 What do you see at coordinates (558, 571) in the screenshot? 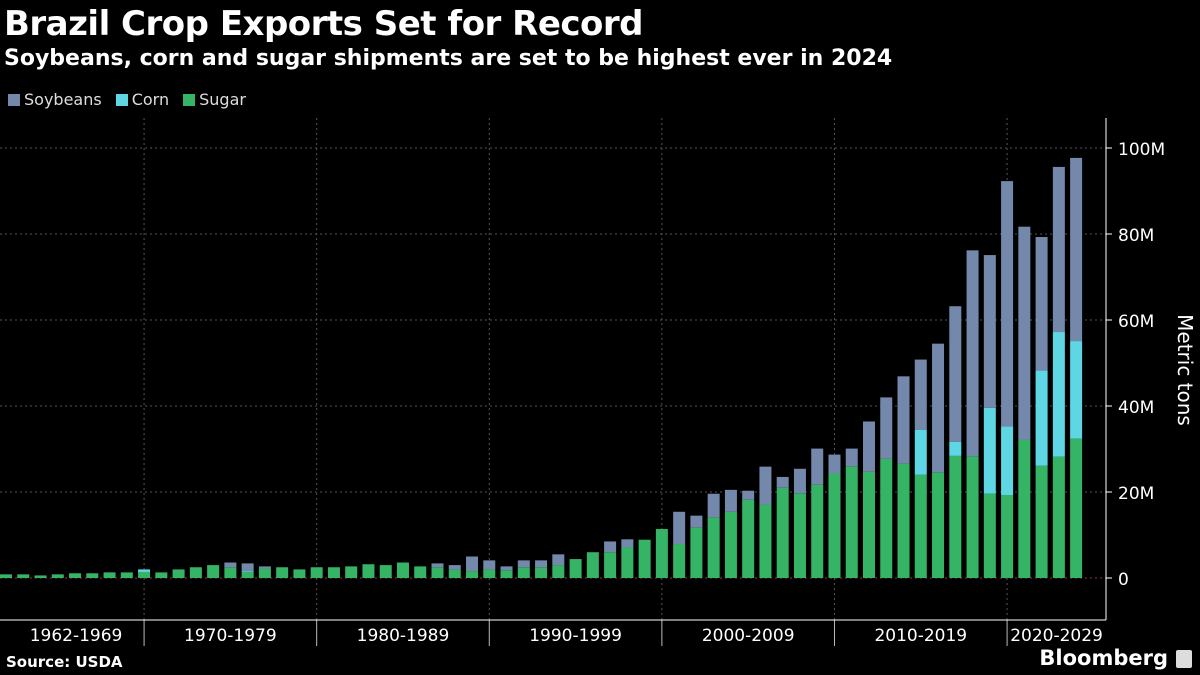
I see `bar-sugar-1994` at bounding box center [558, 571].